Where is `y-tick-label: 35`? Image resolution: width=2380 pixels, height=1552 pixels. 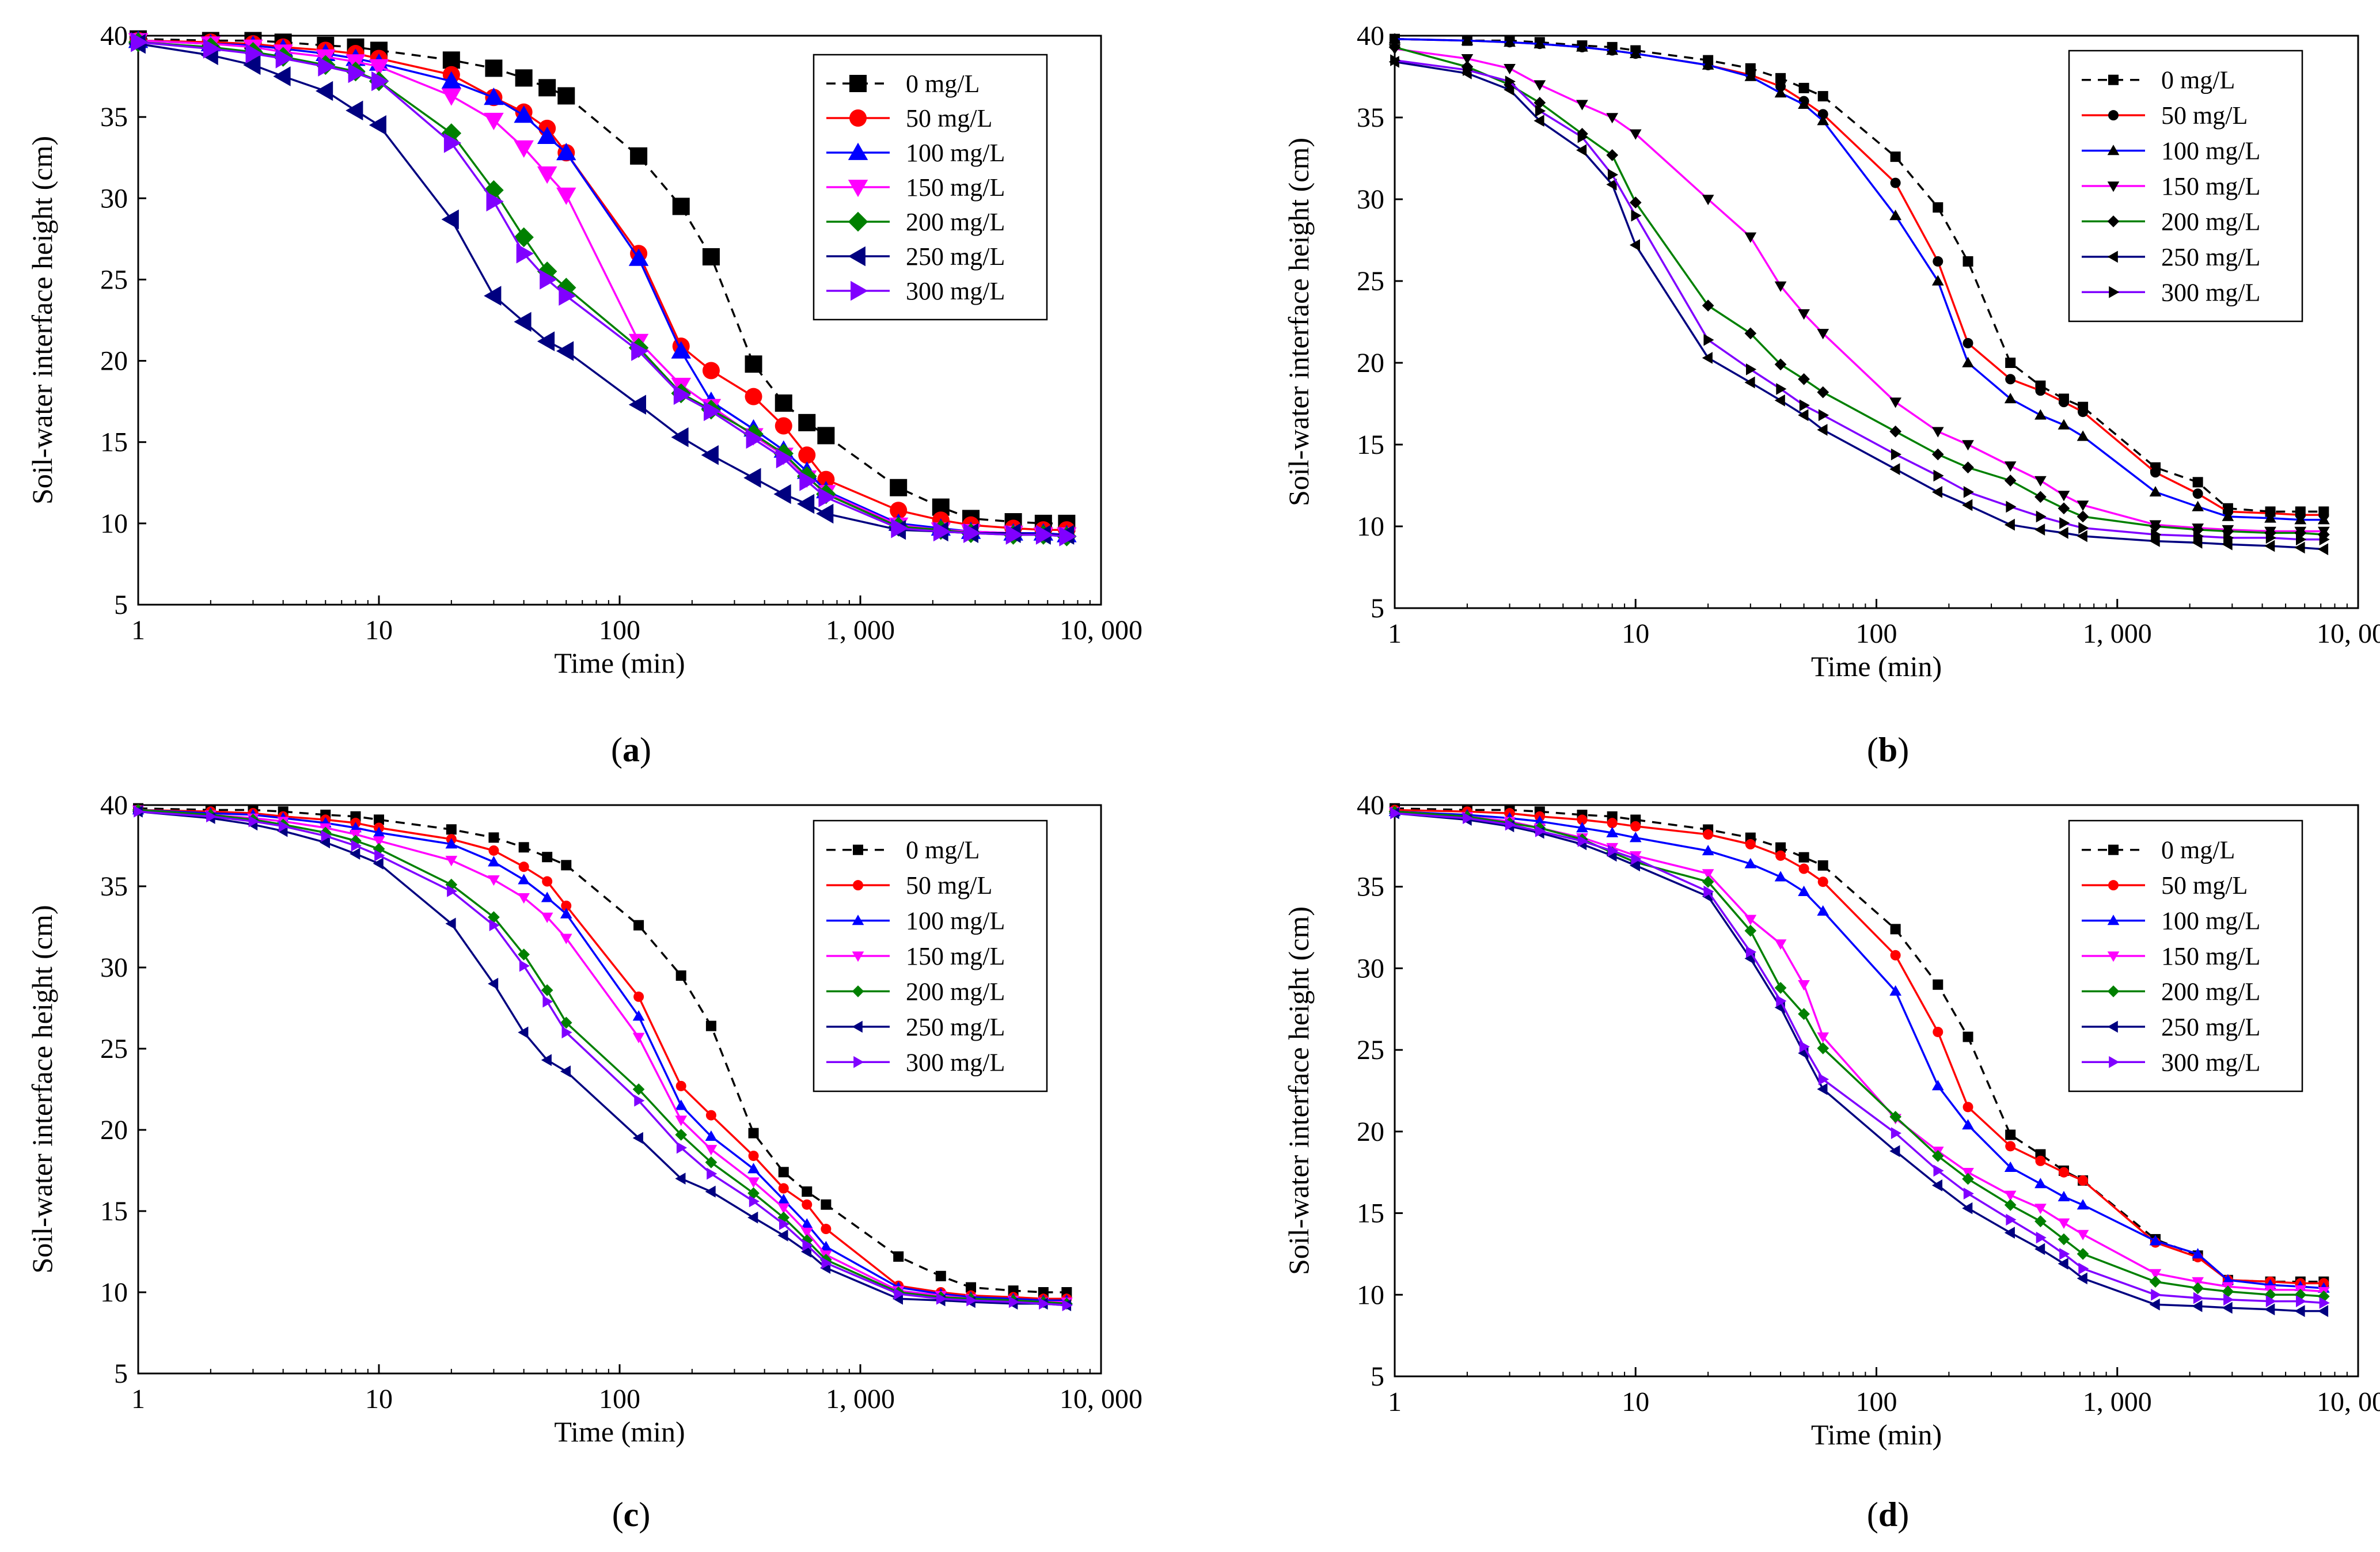
y-tick-label: 35 is located at coordinates (1371, 118).